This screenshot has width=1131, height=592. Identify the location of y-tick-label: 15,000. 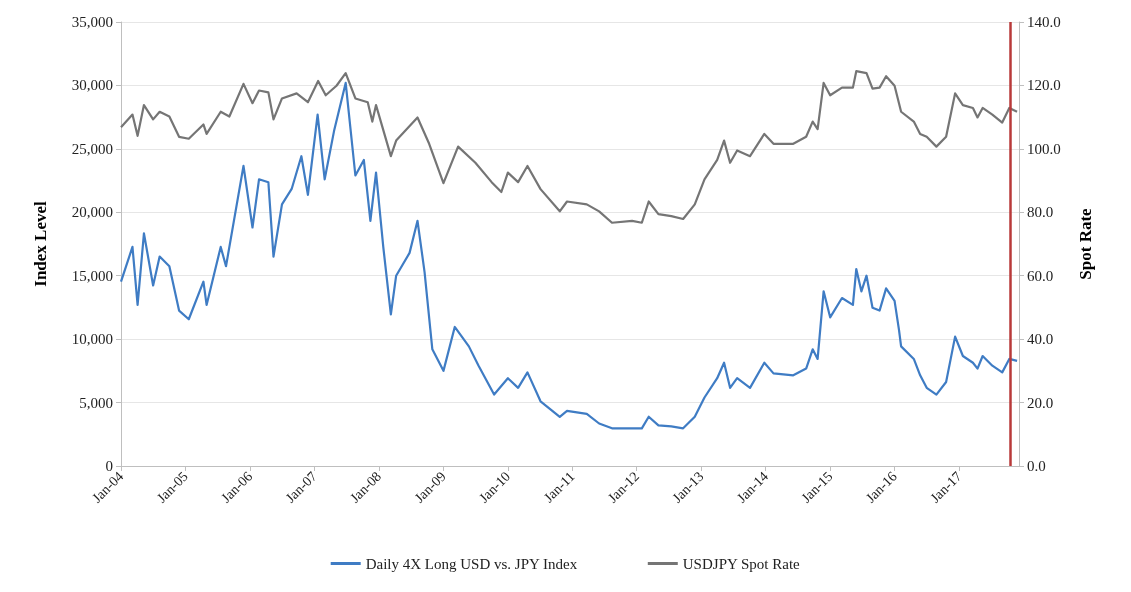
(92, 275).